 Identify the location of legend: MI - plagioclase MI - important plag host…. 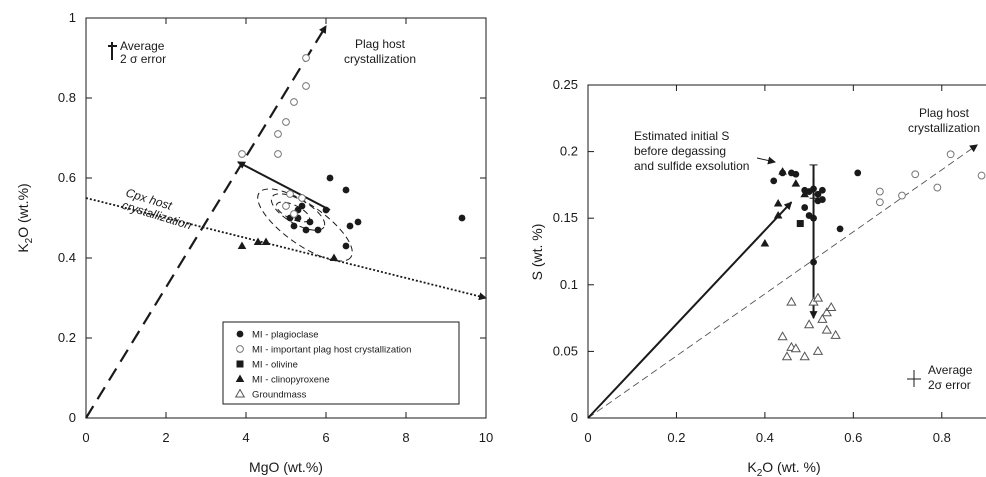
(341, 363).